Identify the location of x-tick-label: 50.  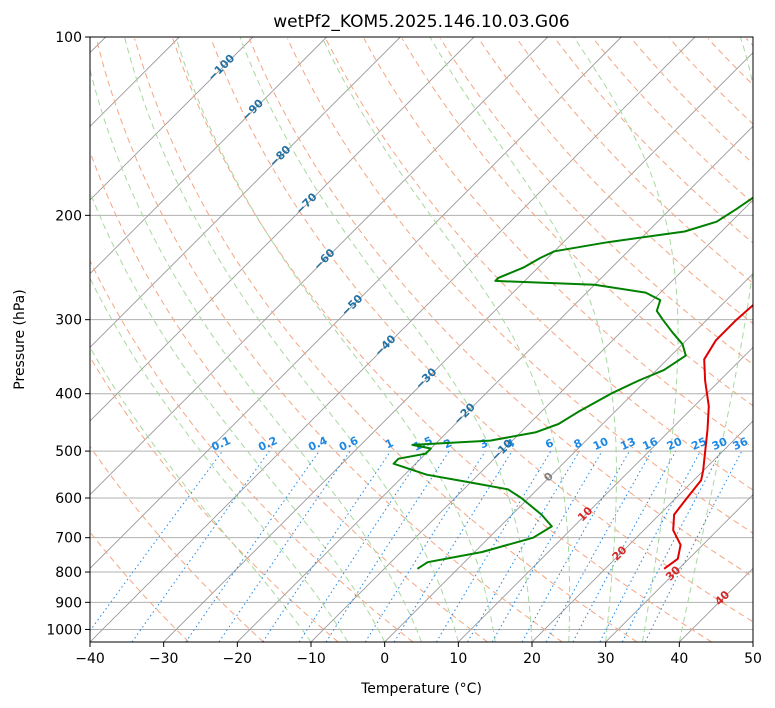
(753, 659).